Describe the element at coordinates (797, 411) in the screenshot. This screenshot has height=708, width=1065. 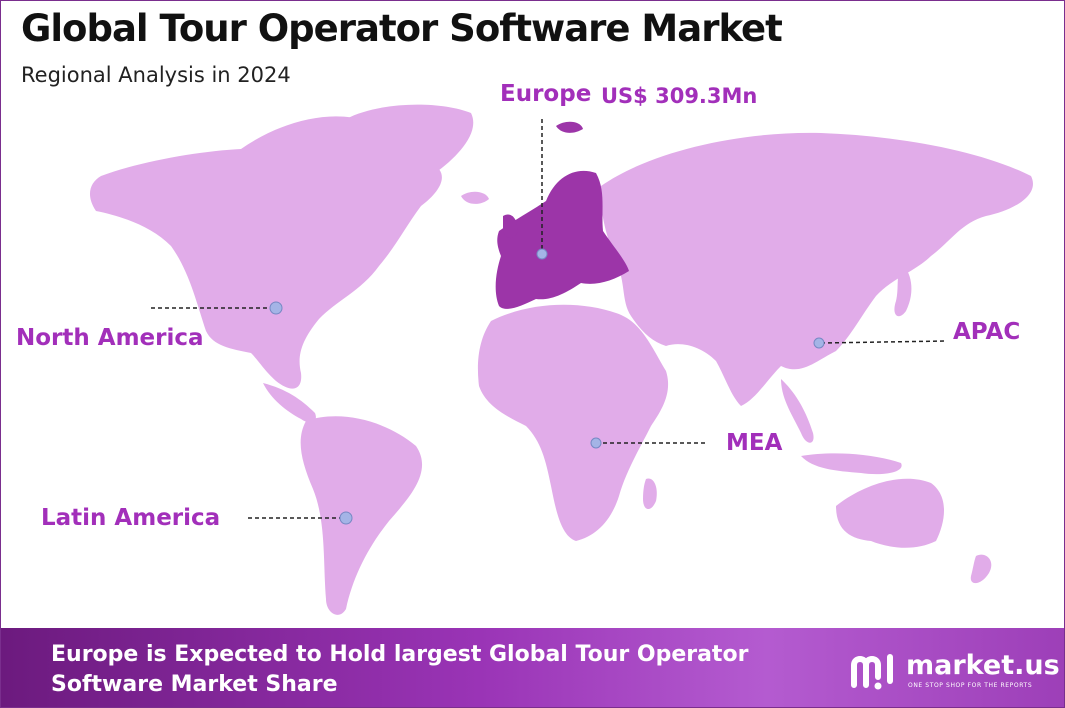
I see `southeast-asia-landmass` at that location.